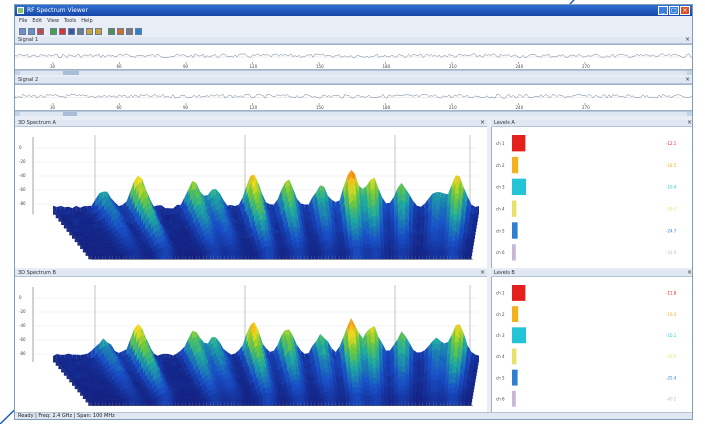 This screenshot has width=705, height=424. Describe the element at coordinates (353, 101) in the screenshot. I see `waveform-2-plot: 30 60 90 120 150 180 210 240 270` at that location.